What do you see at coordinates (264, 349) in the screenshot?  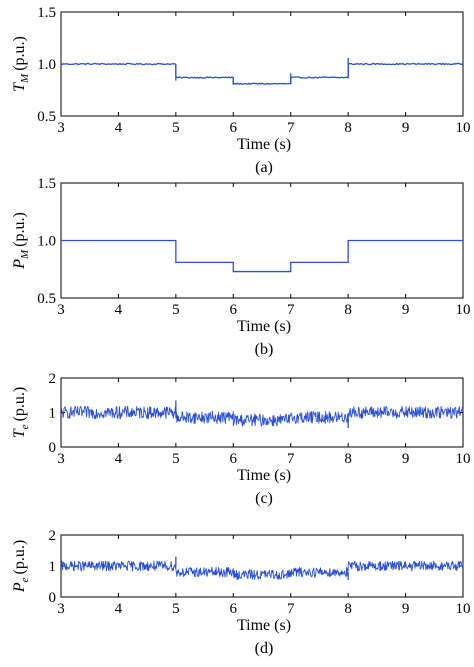 I see `panel-label: (b)` at bounding box center [264, 349].